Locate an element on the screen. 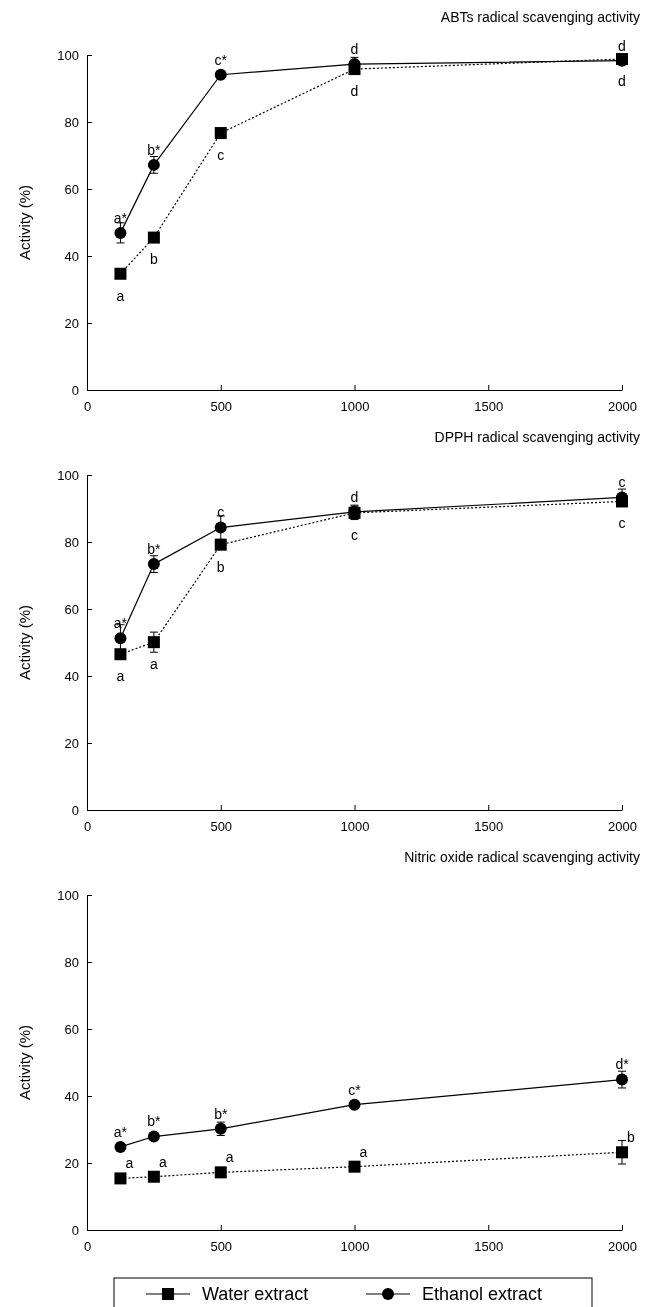 The height and width of the screenshot is (1307, 645). chart-title: DPPH radical scavenging activity is located at coordinates (537, 437).